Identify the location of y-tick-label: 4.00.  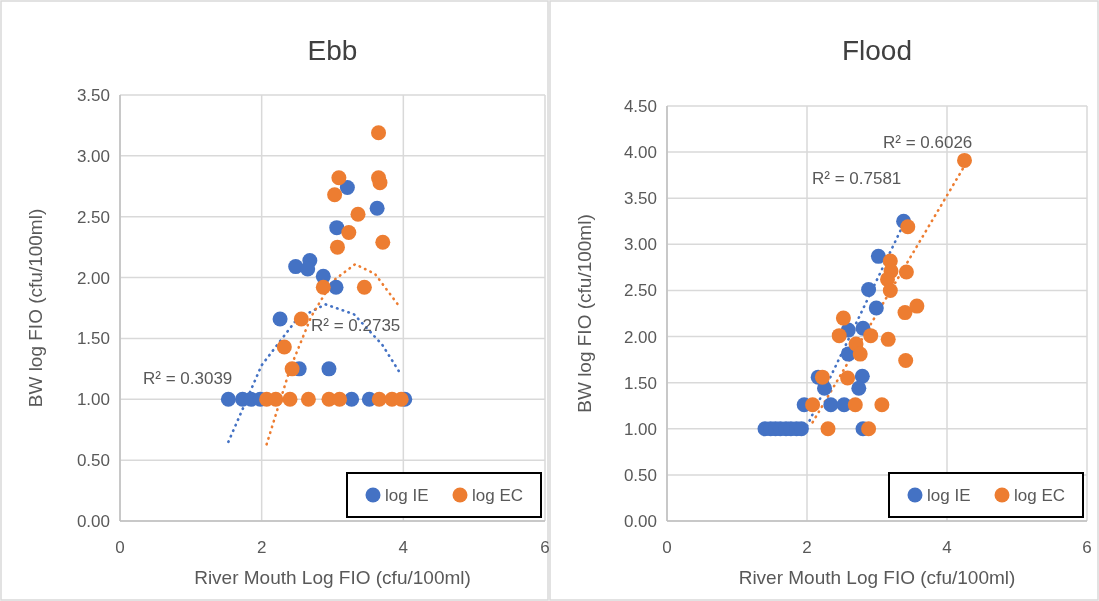
(640, 153).